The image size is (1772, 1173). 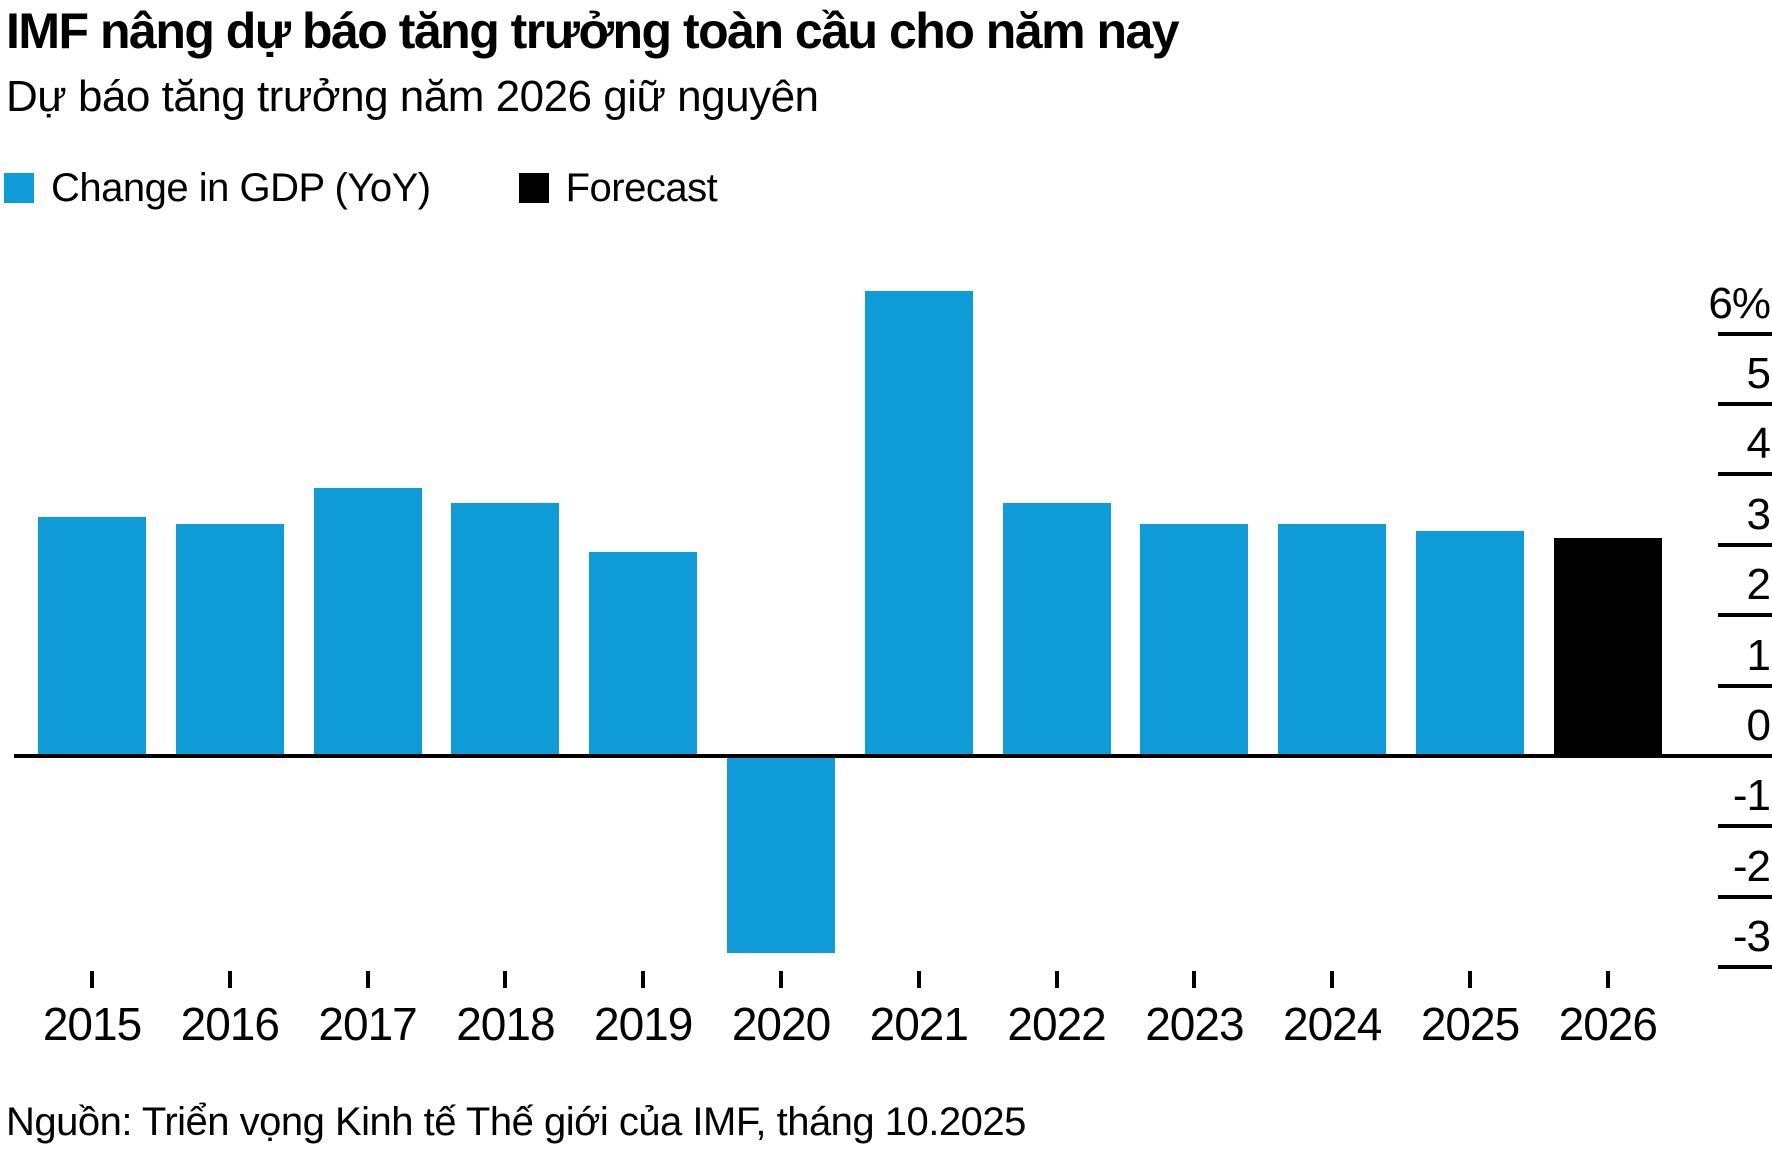 What do you see at coordinates (1758, 725) in the screenshot?
I see `y-tick-label-0: 0` at bounding box center [1758, 725].